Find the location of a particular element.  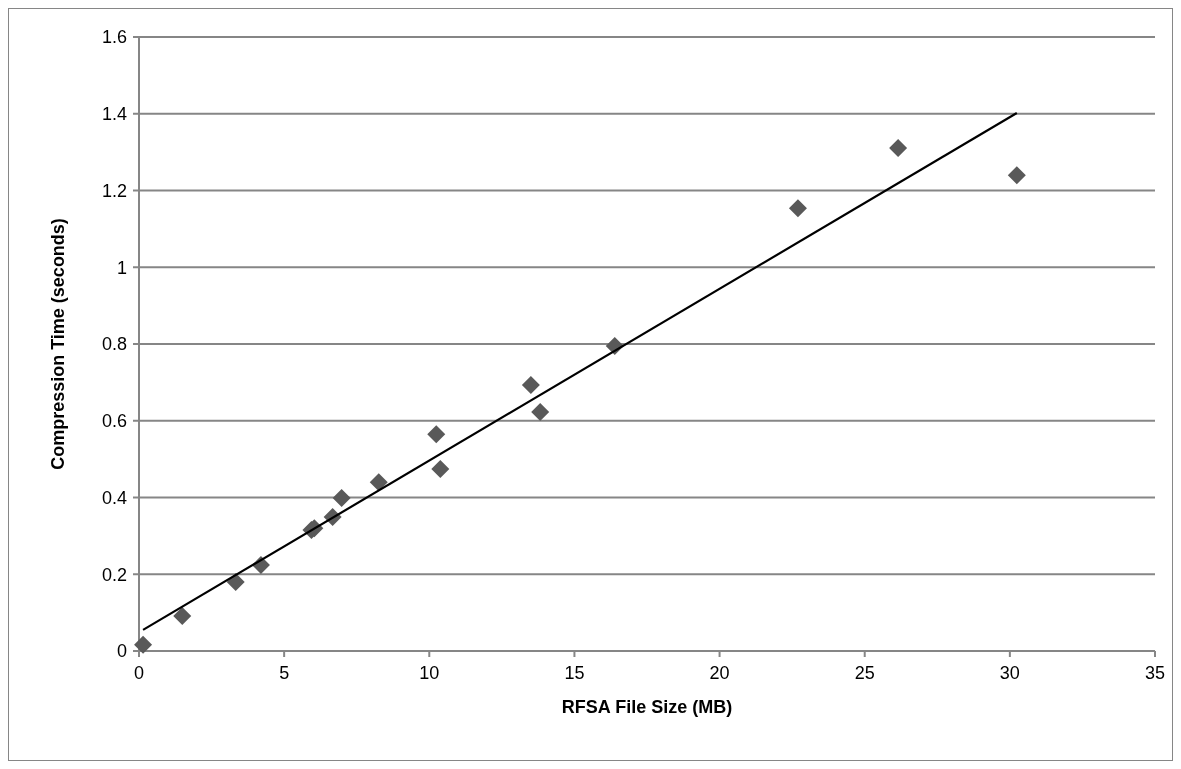

y-tick-label: 0.6 is located at coordinates (114, 421).